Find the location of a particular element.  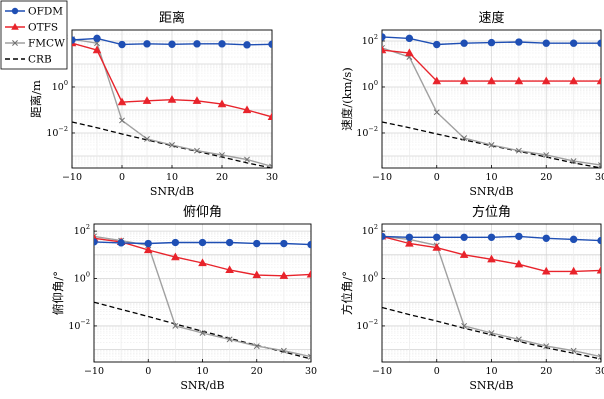

legend-label: OTFS is located at coordinates (43, 28).